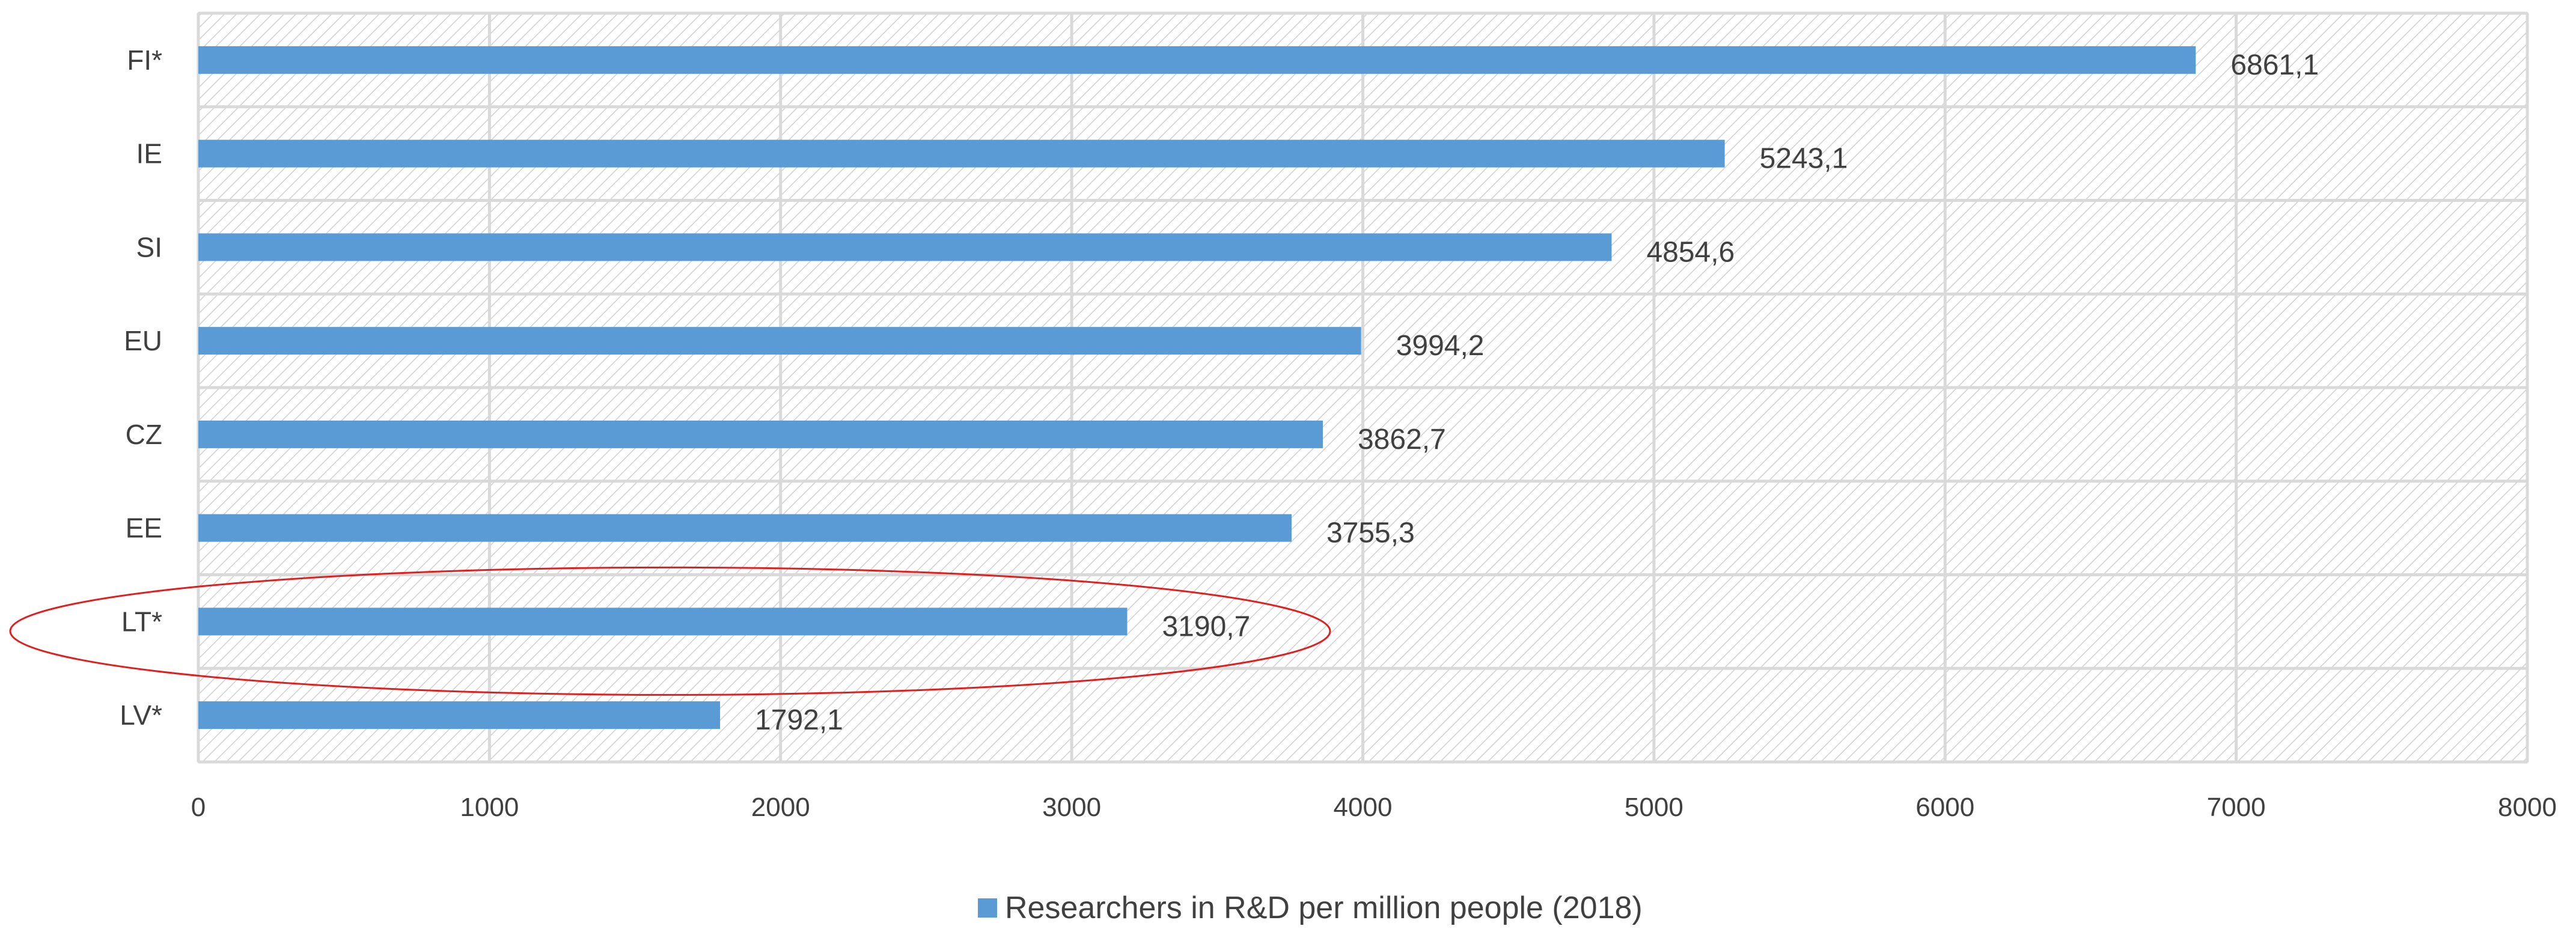 The image size is (2576, 932). I want to click on x-tick-label: 7000, so click(2236, 808).